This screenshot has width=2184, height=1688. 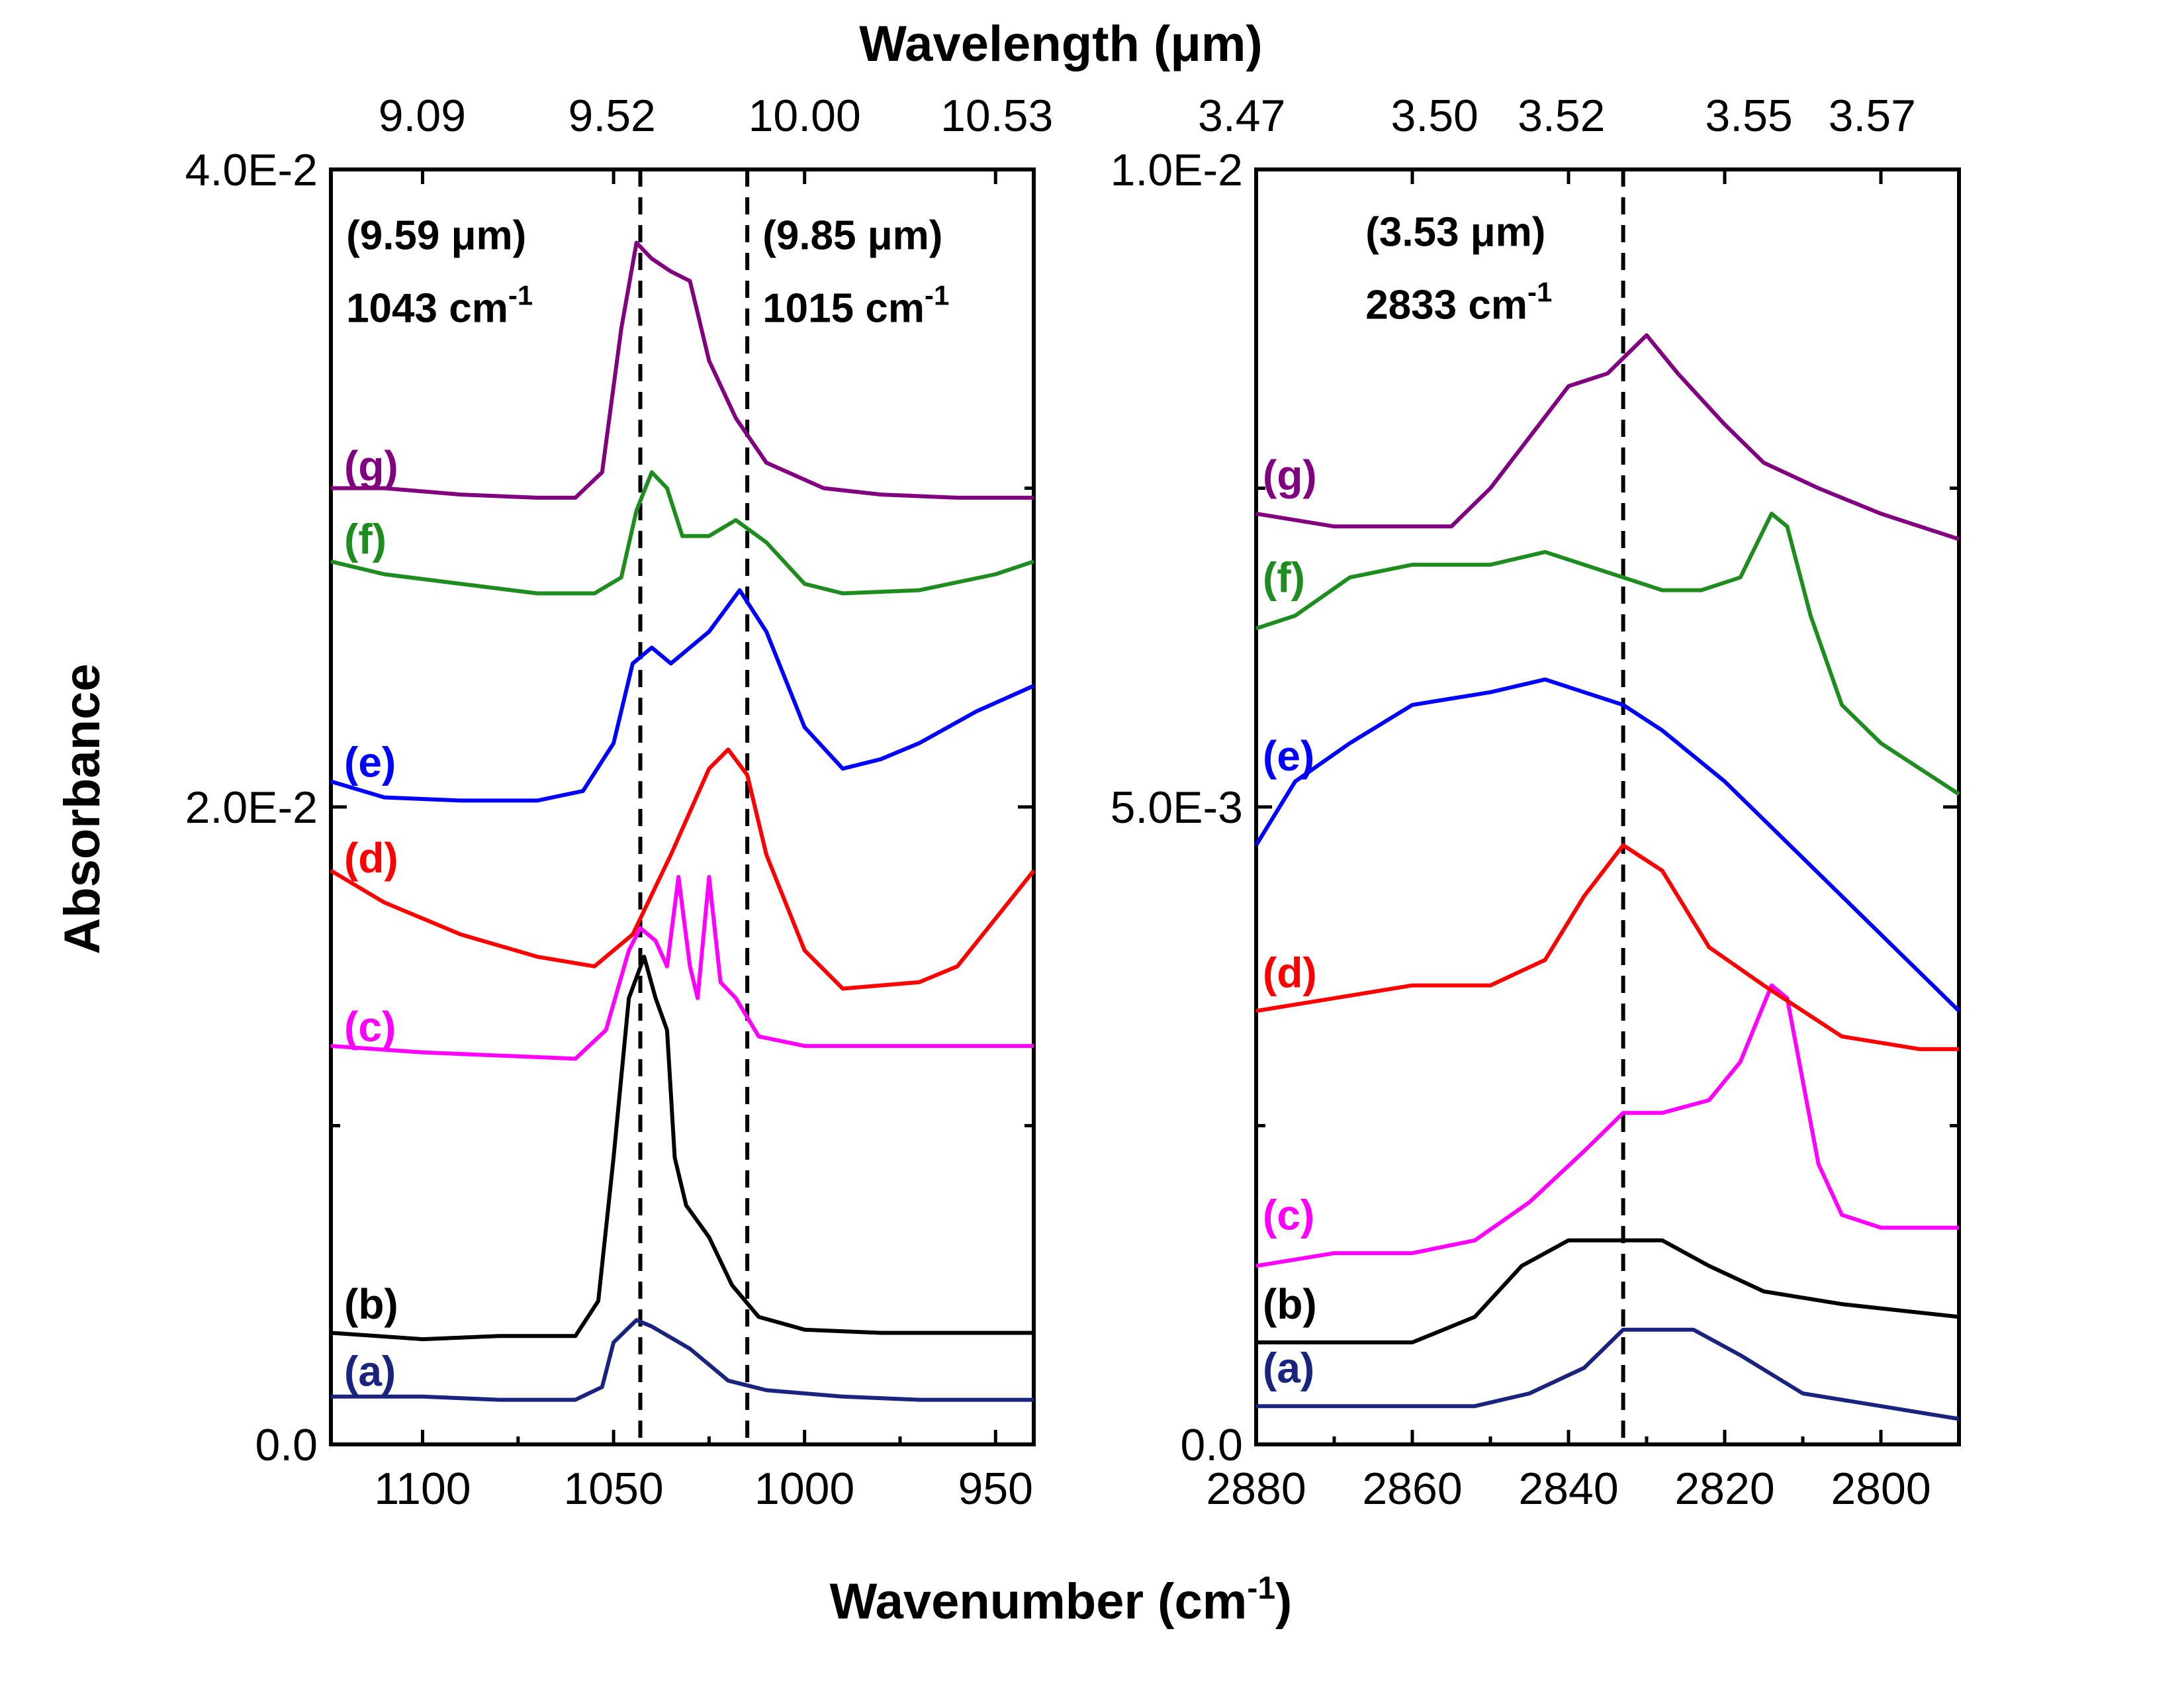 What do you see at coordinates (1539, 292) in the screenshot?
I see `right-annotation-wavenumber-sup: -1` at bounding box center [1539, 292].